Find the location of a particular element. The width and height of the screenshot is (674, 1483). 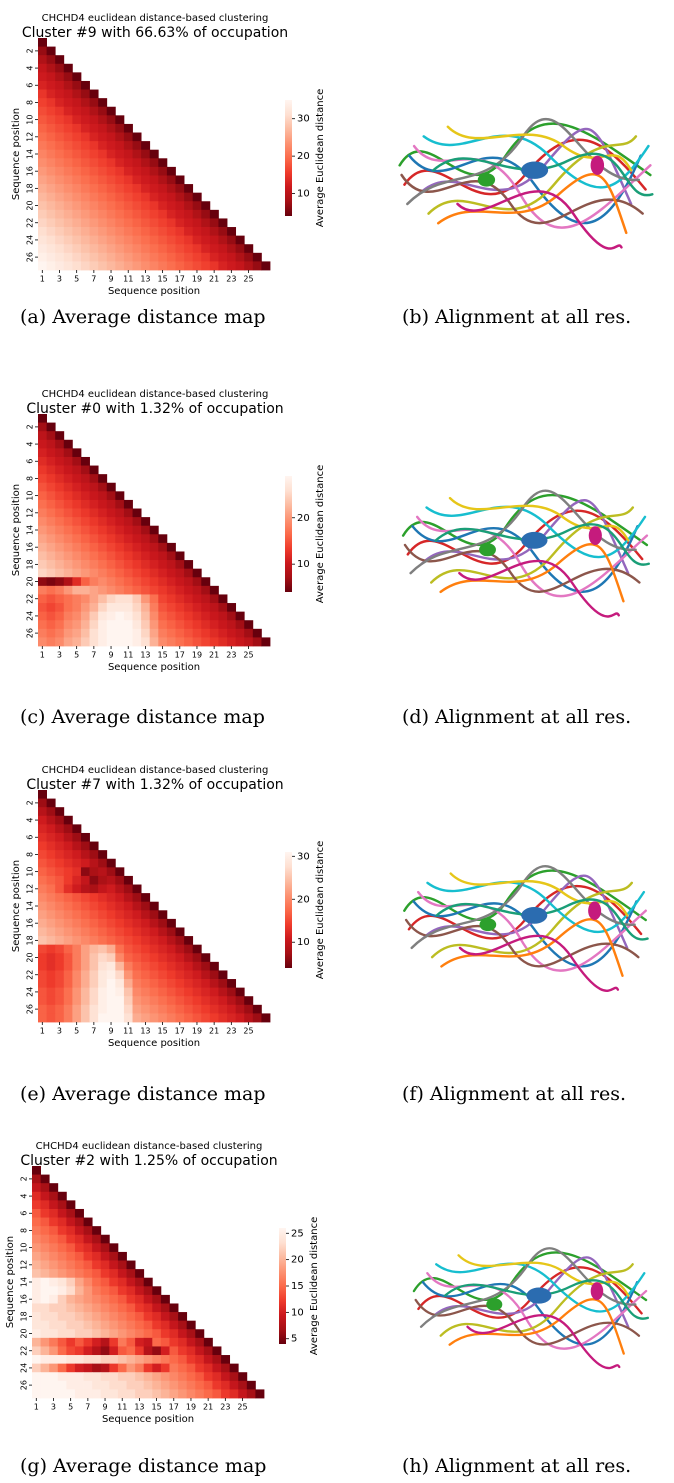

y-tick-label: 20 is located at coordinates (30, 205).